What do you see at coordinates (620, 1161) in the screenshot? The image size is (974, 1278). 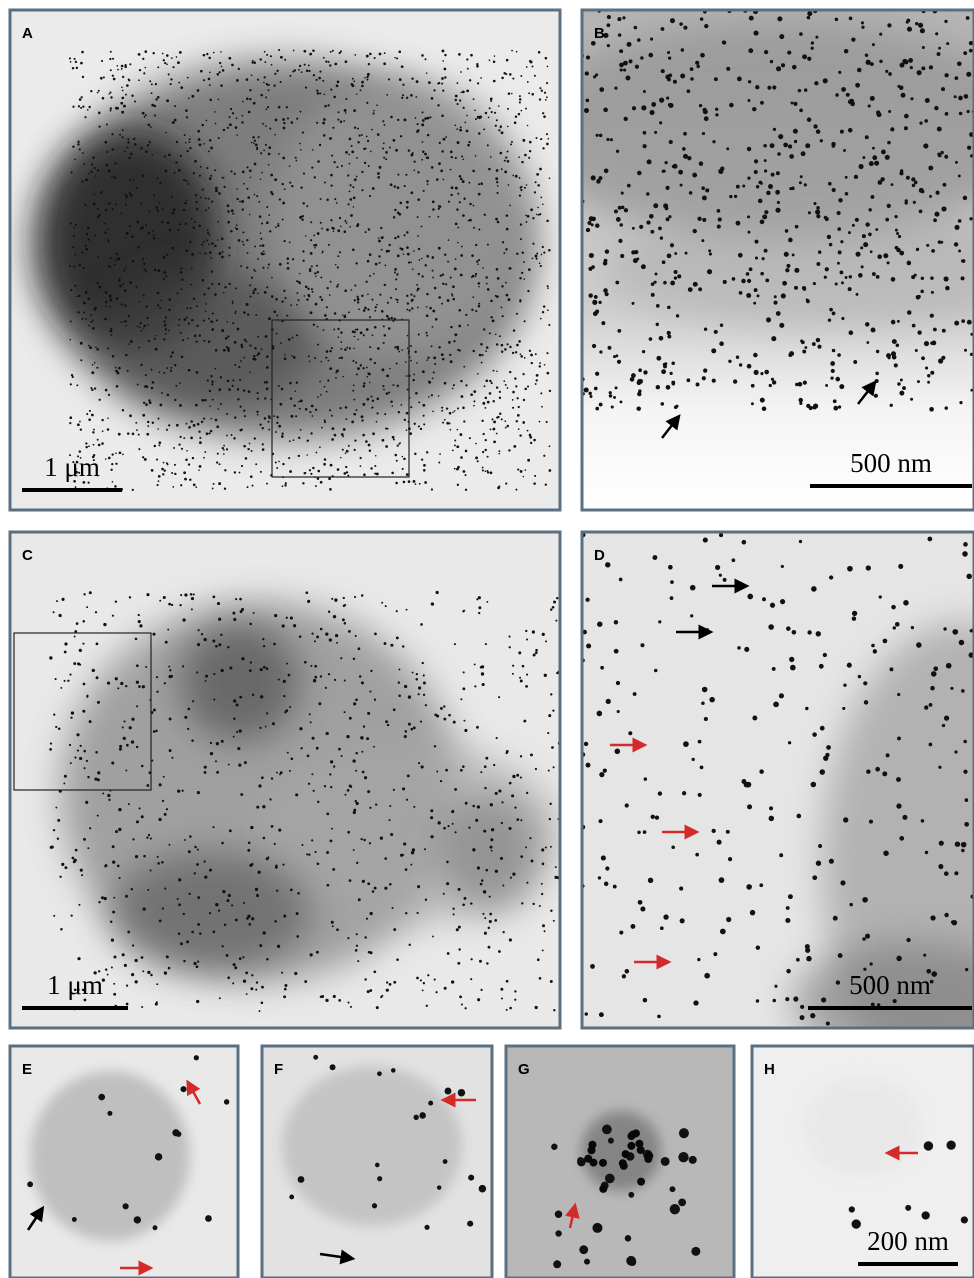 I see `panel-g: G` at bounding box center [620, 1161].